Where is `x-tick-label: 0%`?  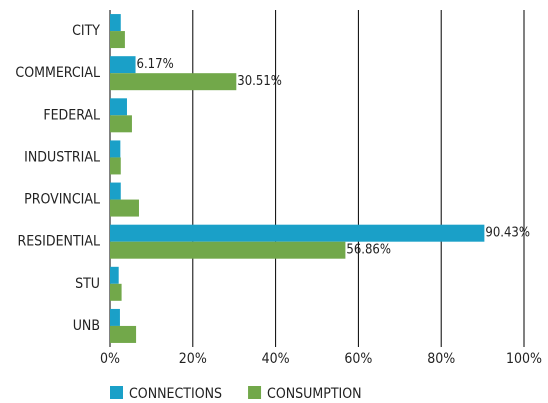
x-tick-label: 0% is located at coordinates (110, 359).